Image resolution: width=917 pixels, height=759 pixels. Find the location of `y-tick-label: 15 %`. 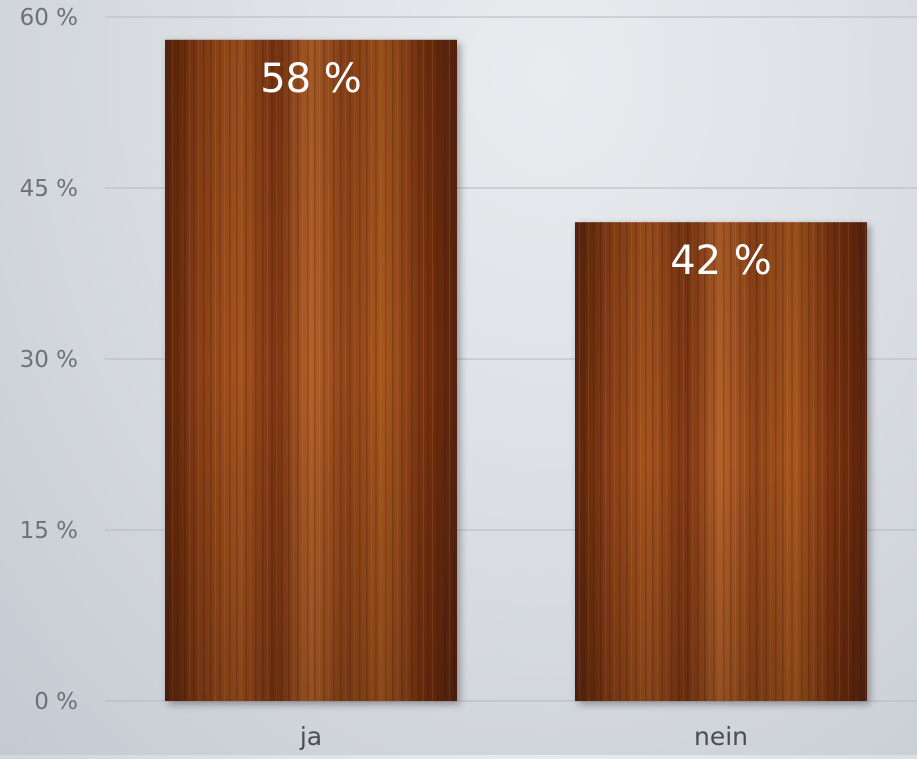

y-tick-label: 15 % is located at coordinates (49, 531).